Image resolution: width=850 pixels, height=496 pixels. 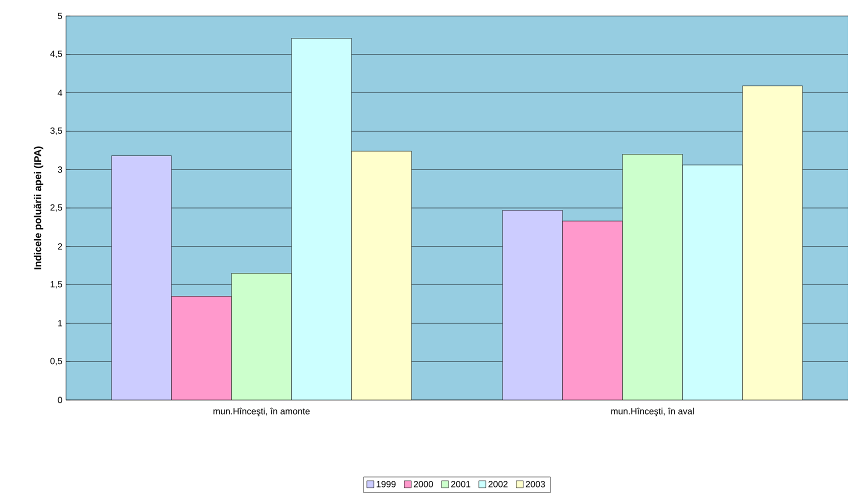 I want to click on x-tick-label: mun.Hînceşti, în amonte, so click(x=262, y=412).